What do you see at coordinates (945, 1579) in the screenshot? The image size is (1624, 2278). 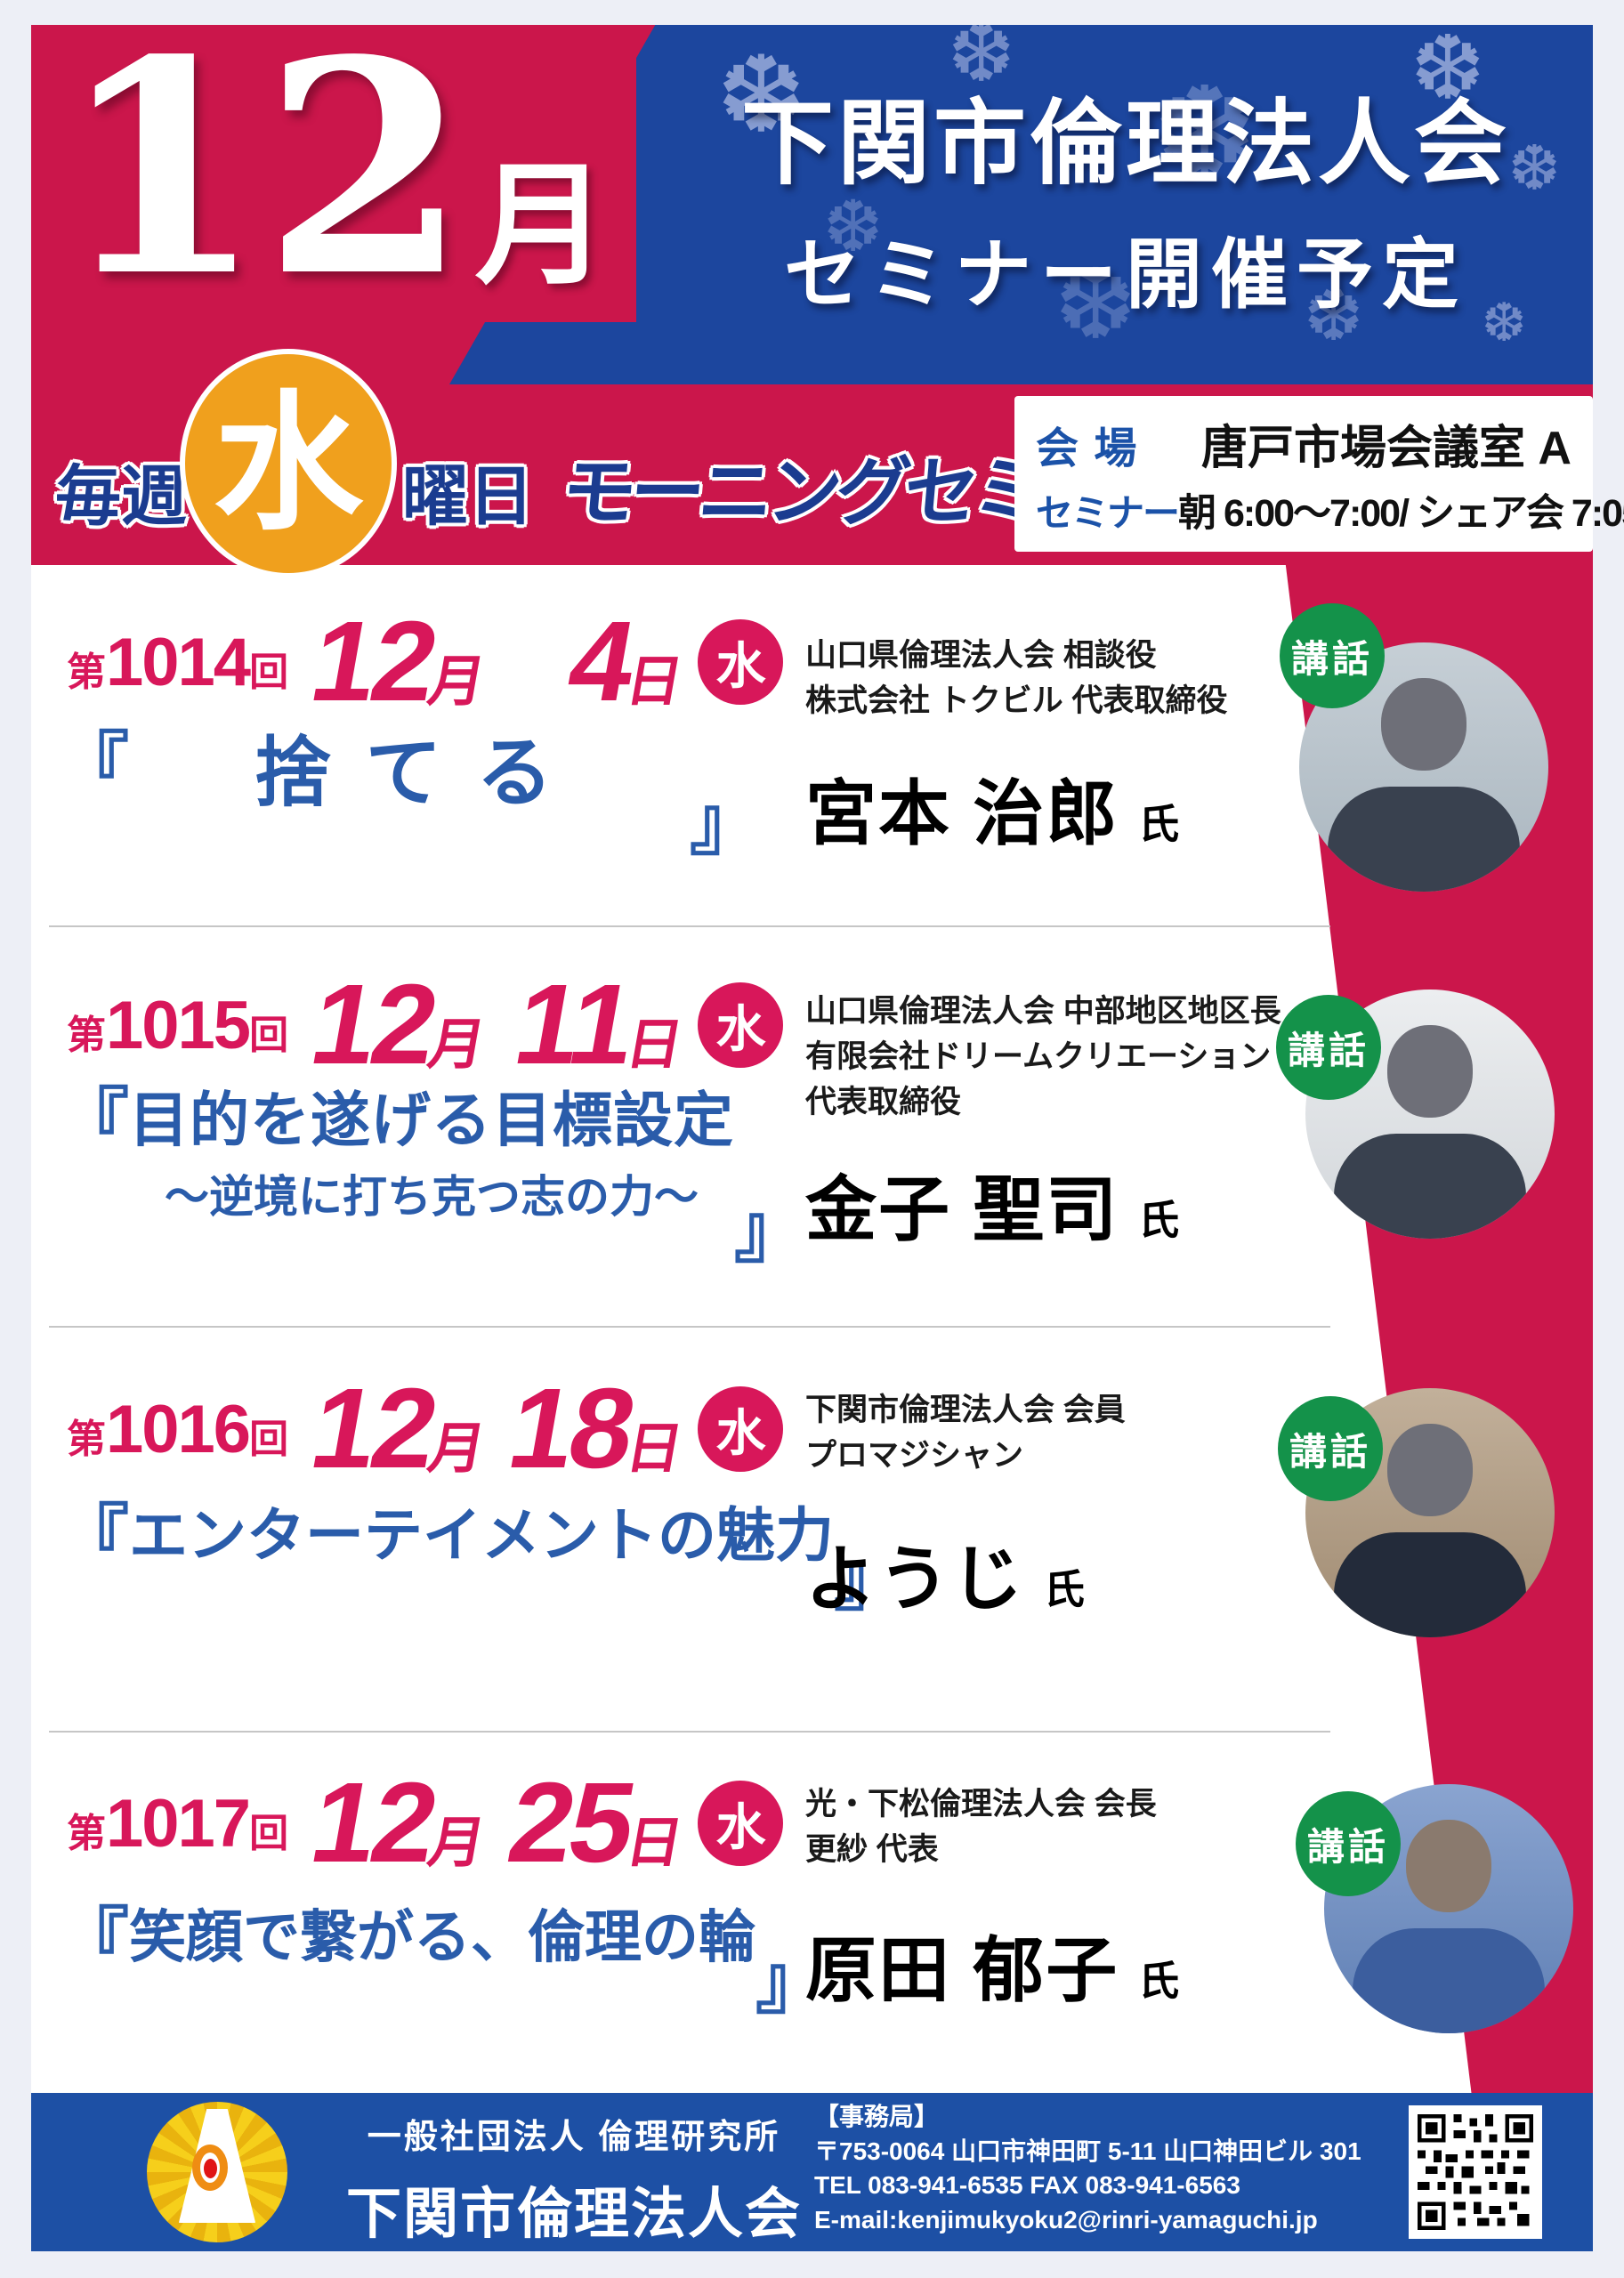 I see `speaker-name: ようじ氏` at bounding box center [945, 1579].